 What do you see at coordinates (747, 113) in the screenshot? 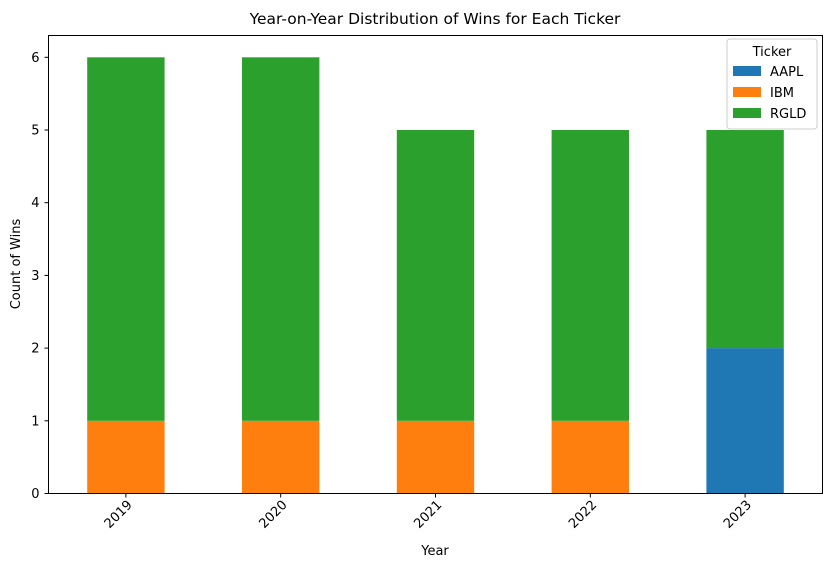
I see `legend-swatch-rgld` at bounding box center [747, 113].